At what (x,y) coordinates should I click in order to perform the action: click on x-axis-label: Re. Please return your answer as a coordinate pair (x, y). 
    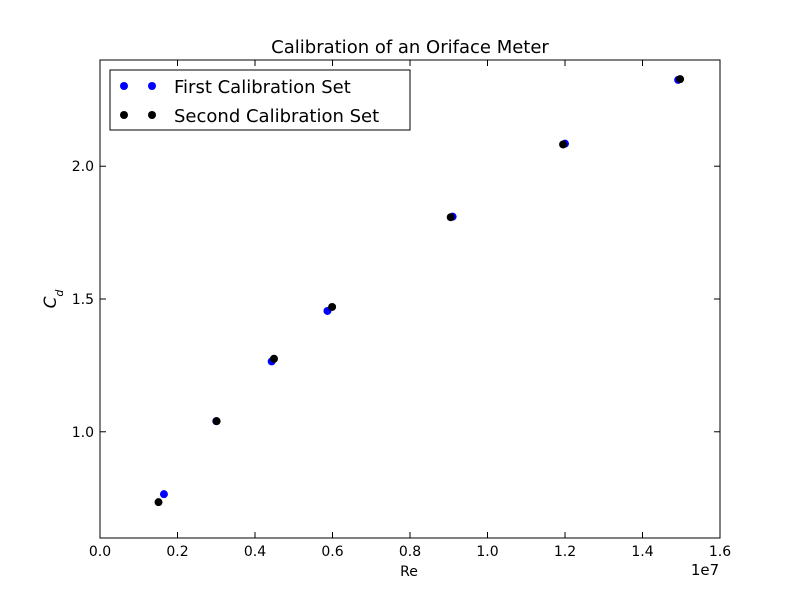
    Looking at the image, I should click on (409, 572).